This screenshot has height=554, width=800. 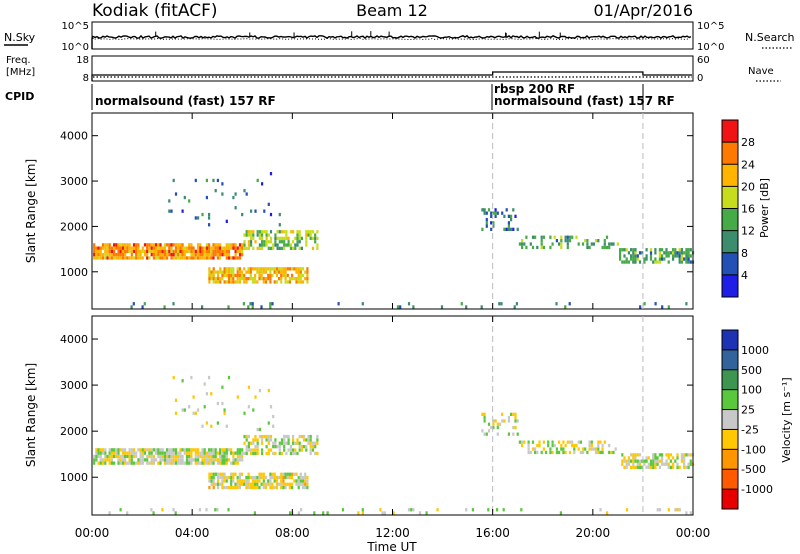 What do you see at coordinates (392, 10) in the screenshot?
I see `beam-title: Beam 12` at bounding box center [392, 10].